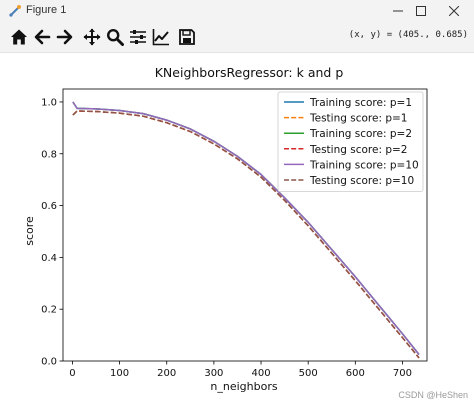  What do you see at coordinates (355, 373) in the screenshot?
I see `x-tick-label: 600` at bounding box center [355, 373].